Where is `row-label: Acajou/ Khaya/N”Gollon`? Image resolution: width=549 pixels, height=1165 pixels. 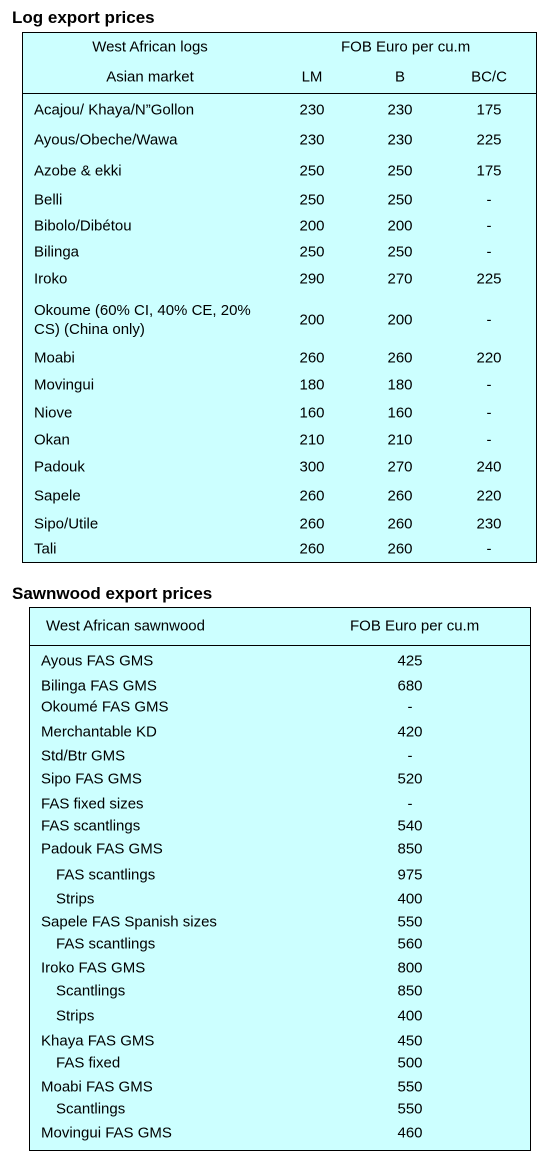 row-label: Acajou/ Khaya/N”Gollon is located at coordinates (114, 110).